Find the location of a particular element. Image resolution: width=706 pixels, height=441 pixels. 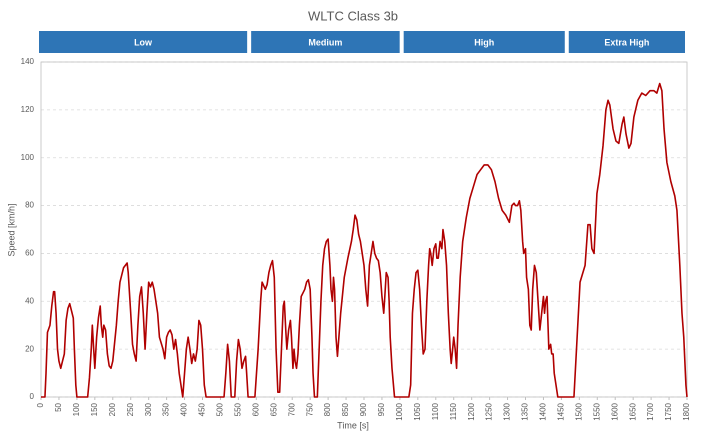

x-tick-label: 700 is located at coordinates (291, 409).